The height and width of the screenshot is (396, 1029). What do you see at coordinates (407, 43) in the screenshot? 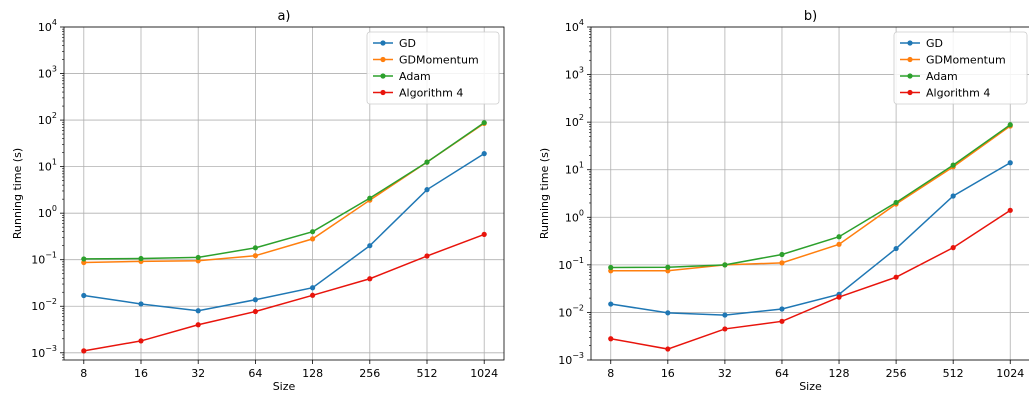
I see `legend-label: GD` at bounding box center [407, 43].